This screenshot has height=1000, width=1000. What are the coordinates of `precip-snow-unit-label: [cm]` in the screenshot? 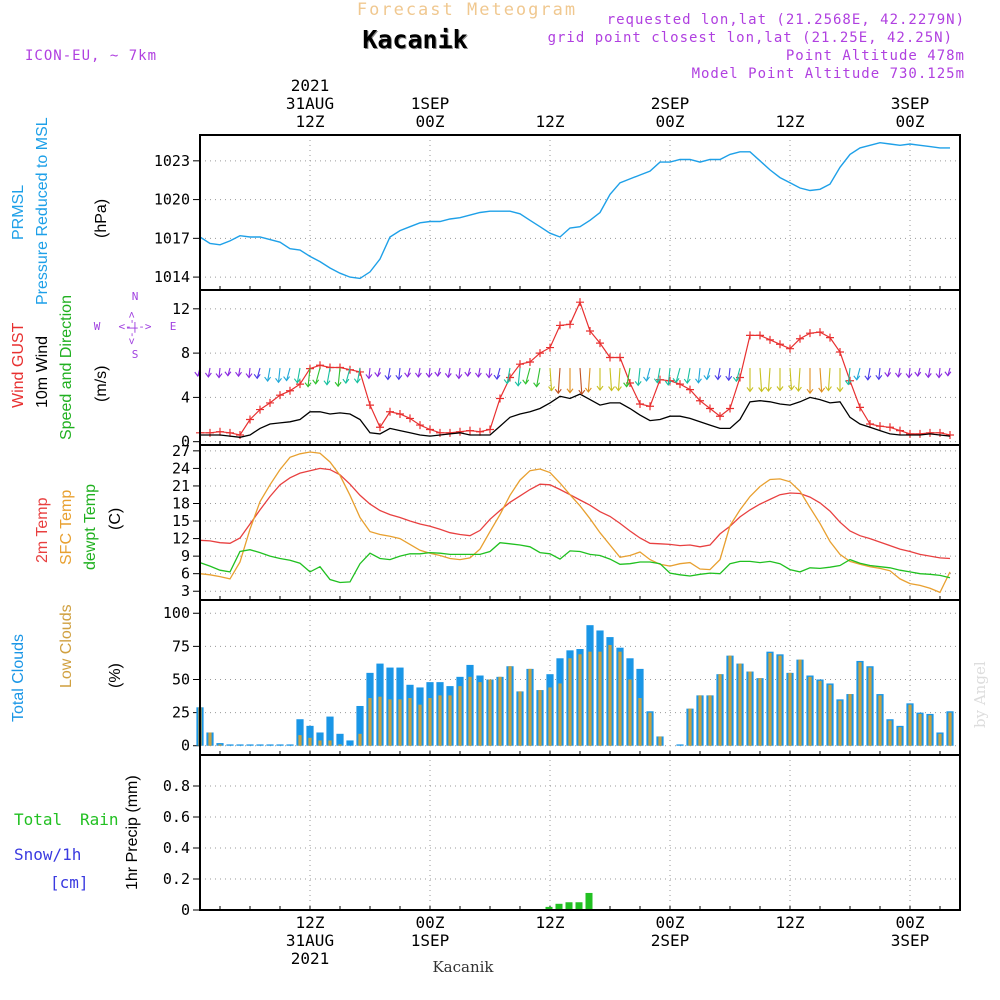 It's located at (69, 882).